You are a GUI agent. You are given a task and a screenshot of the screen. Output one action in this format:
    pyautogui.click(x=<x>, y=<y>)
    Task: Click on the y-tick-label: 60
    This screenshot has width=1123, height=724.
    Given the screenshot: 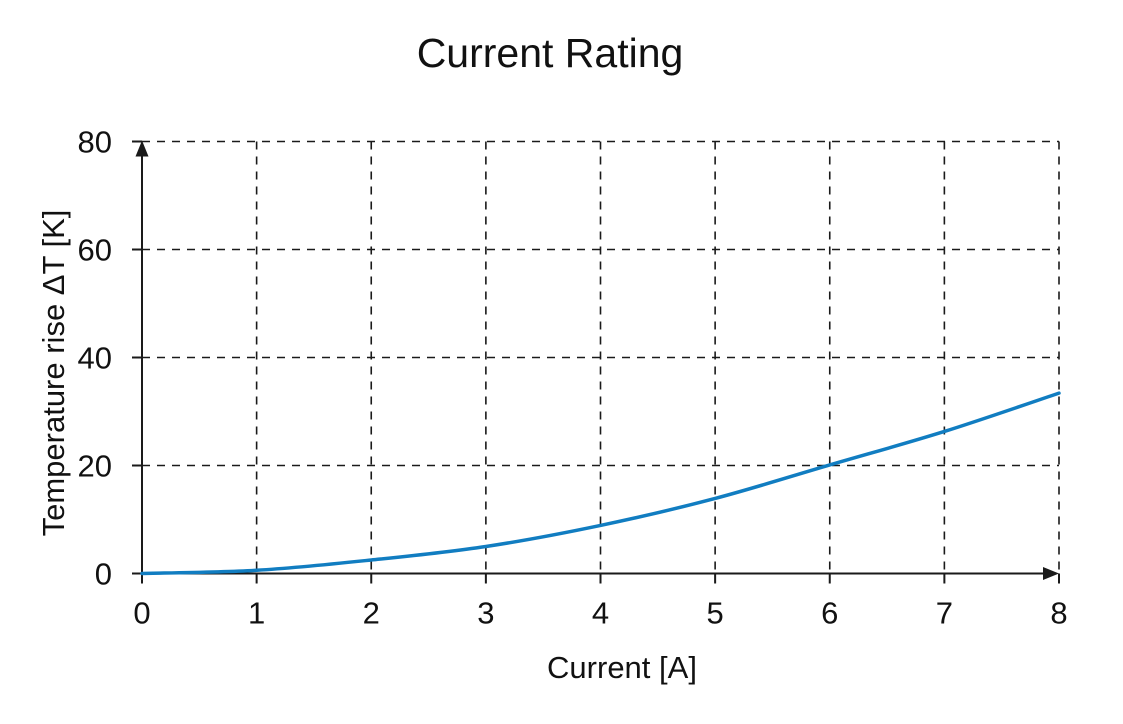 What is the action you would take?
    pyautogui.click(x=95, y=250)
    